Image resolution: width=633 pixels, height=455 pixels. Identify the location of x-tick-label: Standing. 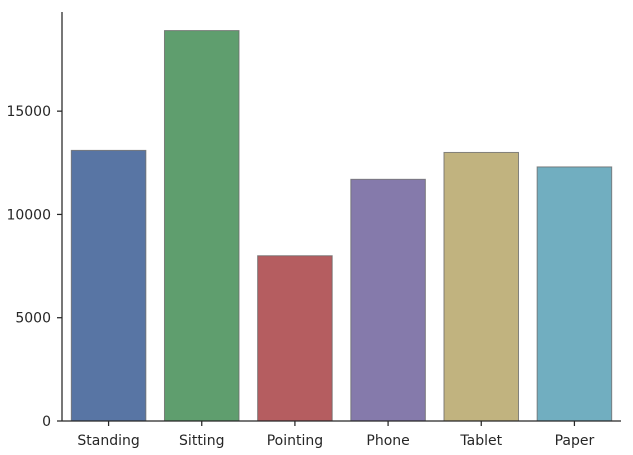
(108, 441).